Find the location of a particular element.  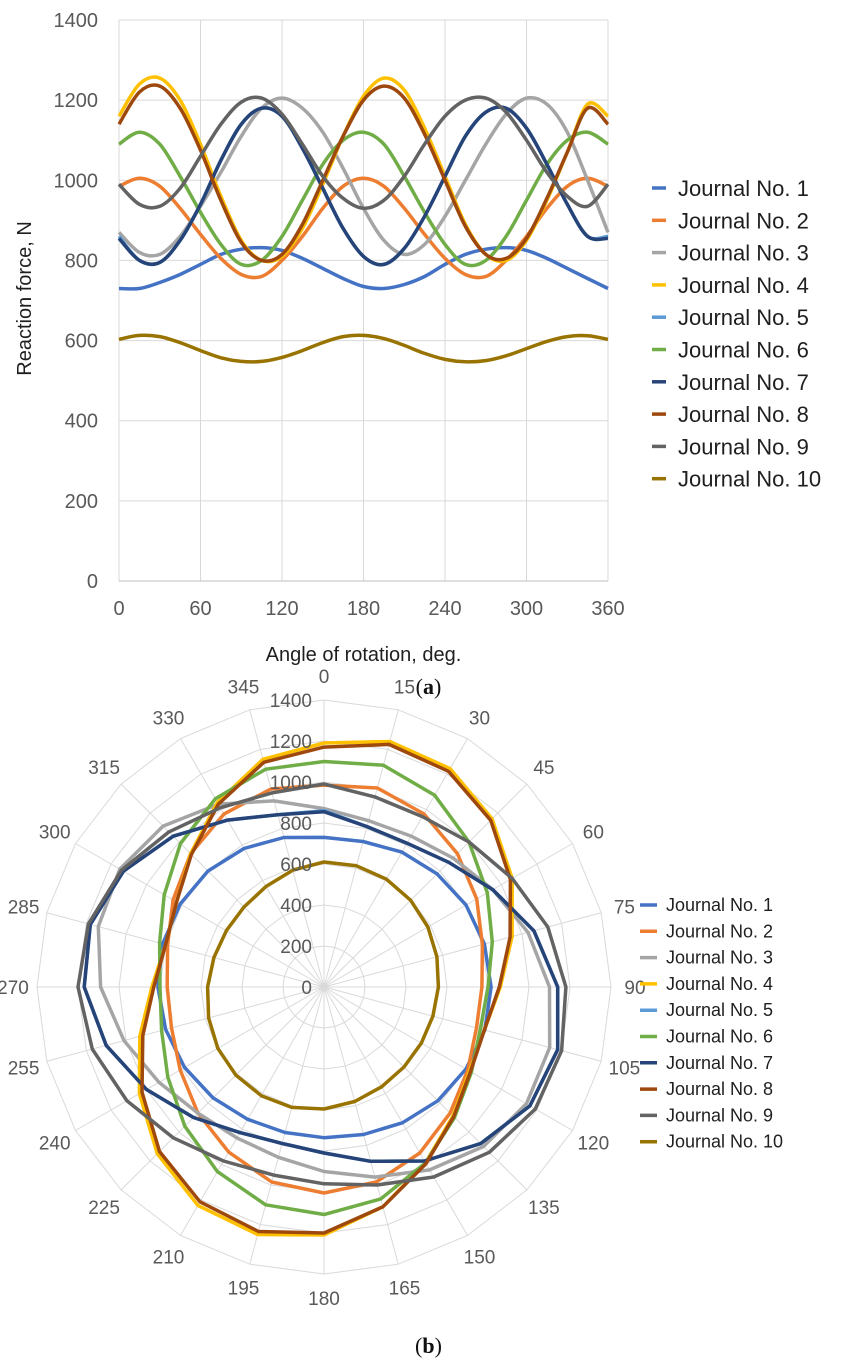

angle-label: 225 is located at coordinates (104, 1208).